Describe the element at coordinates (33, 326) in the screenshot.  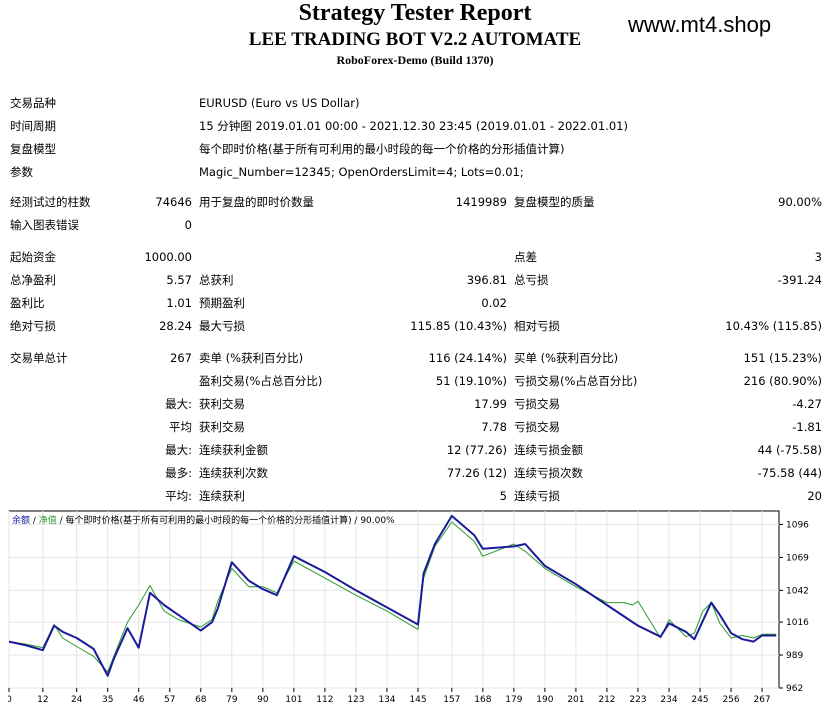
I see `absolute-drawdown-label: 绝对亏损` at that location.